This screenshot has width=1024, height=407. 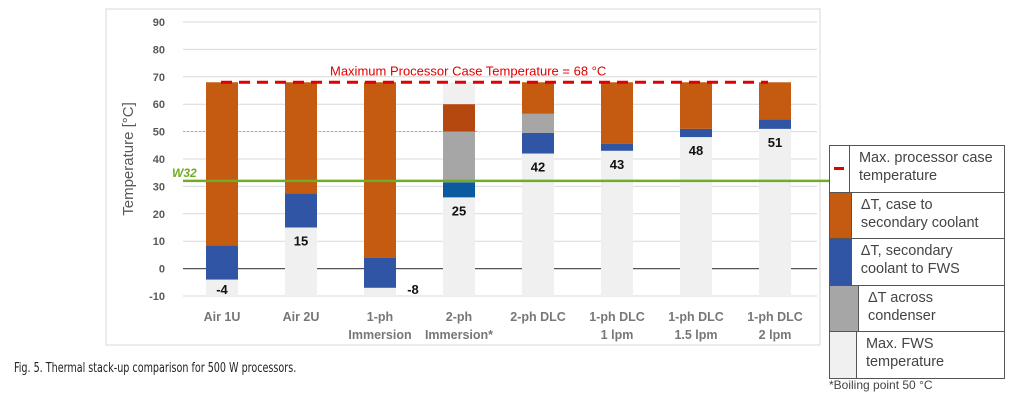 I want to click on legend-label: Max. FWS temperature, so click(x=905, y=353).